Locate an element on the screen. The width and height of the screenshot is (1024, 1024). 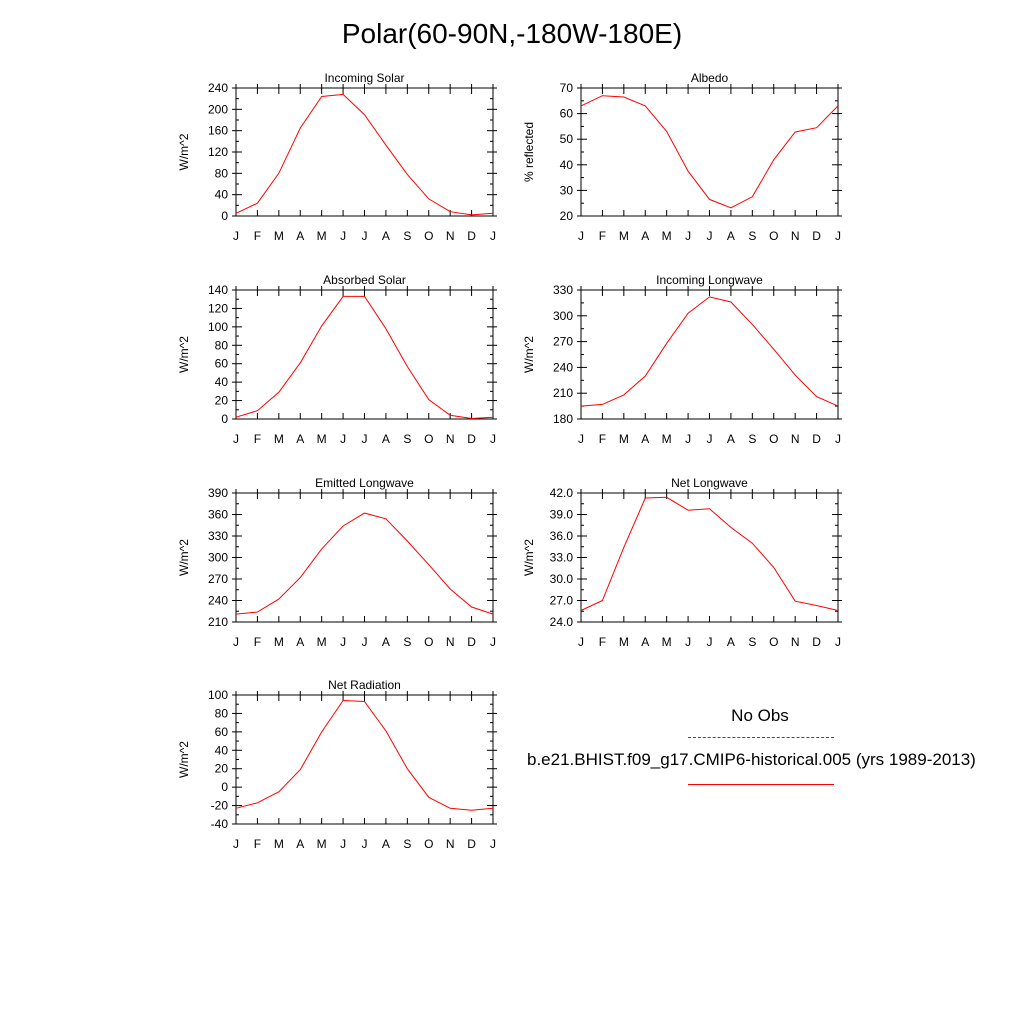
y-tick-label: -20 is located at coordinates (220, 806).